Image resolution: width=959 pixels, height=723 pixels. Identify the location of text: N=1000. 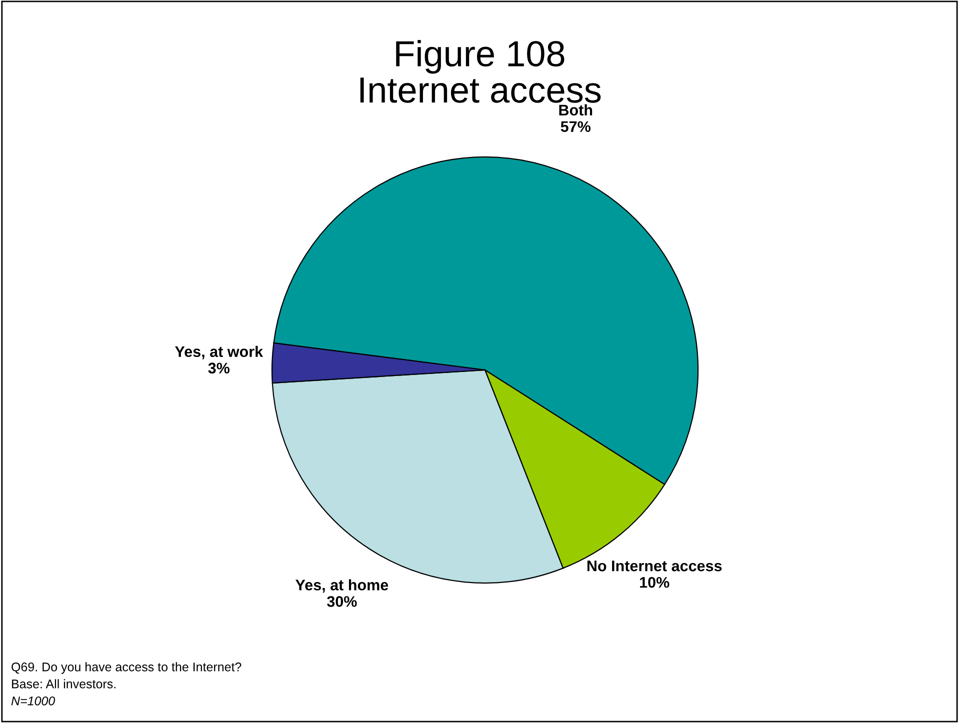
(33, 701).